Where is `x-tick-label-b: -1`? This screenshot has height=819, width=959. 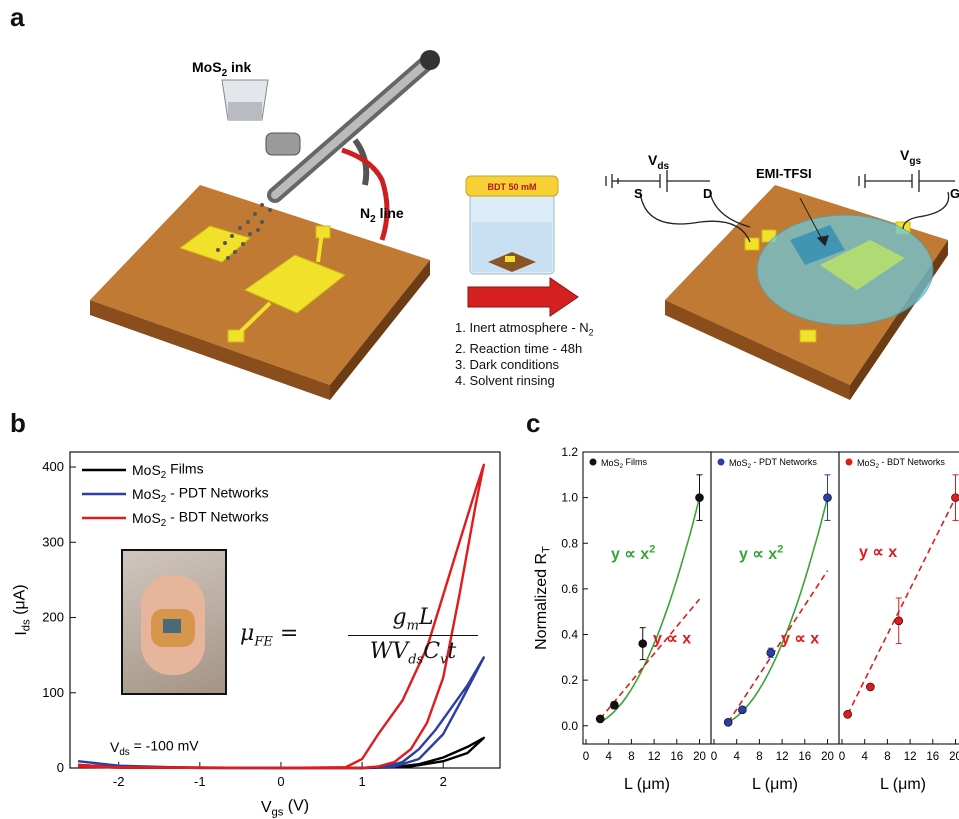
x-tick-label-b: -1 is located at coordinates (200, 781).